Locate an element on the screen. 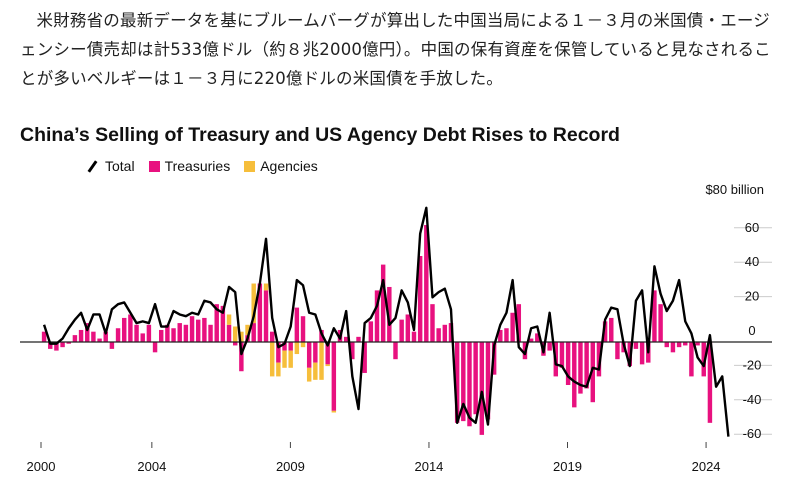 This screenshot has height=482, width=792. x-tick-label: 2024 is located at coordinates (706, 466).